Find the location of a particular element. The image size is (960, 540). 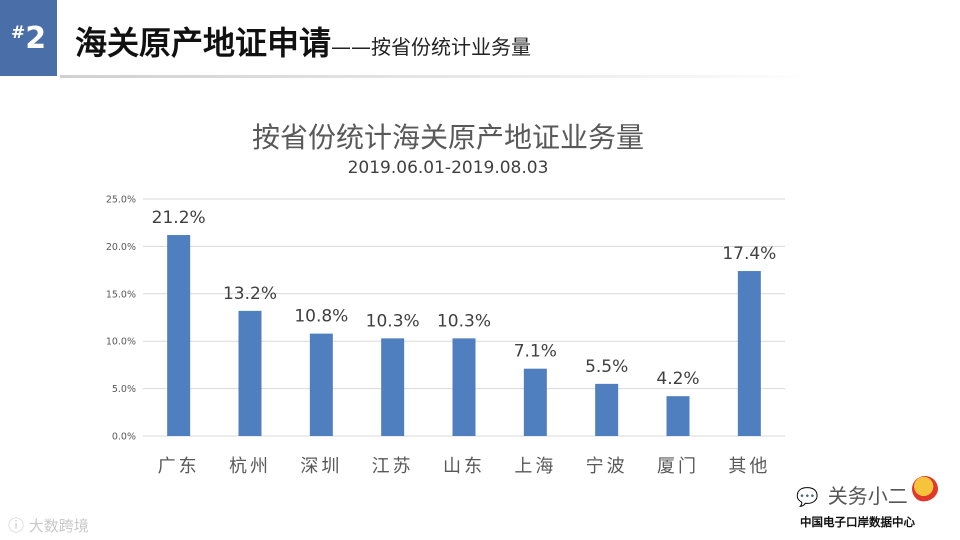

page-title: 海关原产地证申请——按省份统计业务量 is located at coordinates (303, 41).